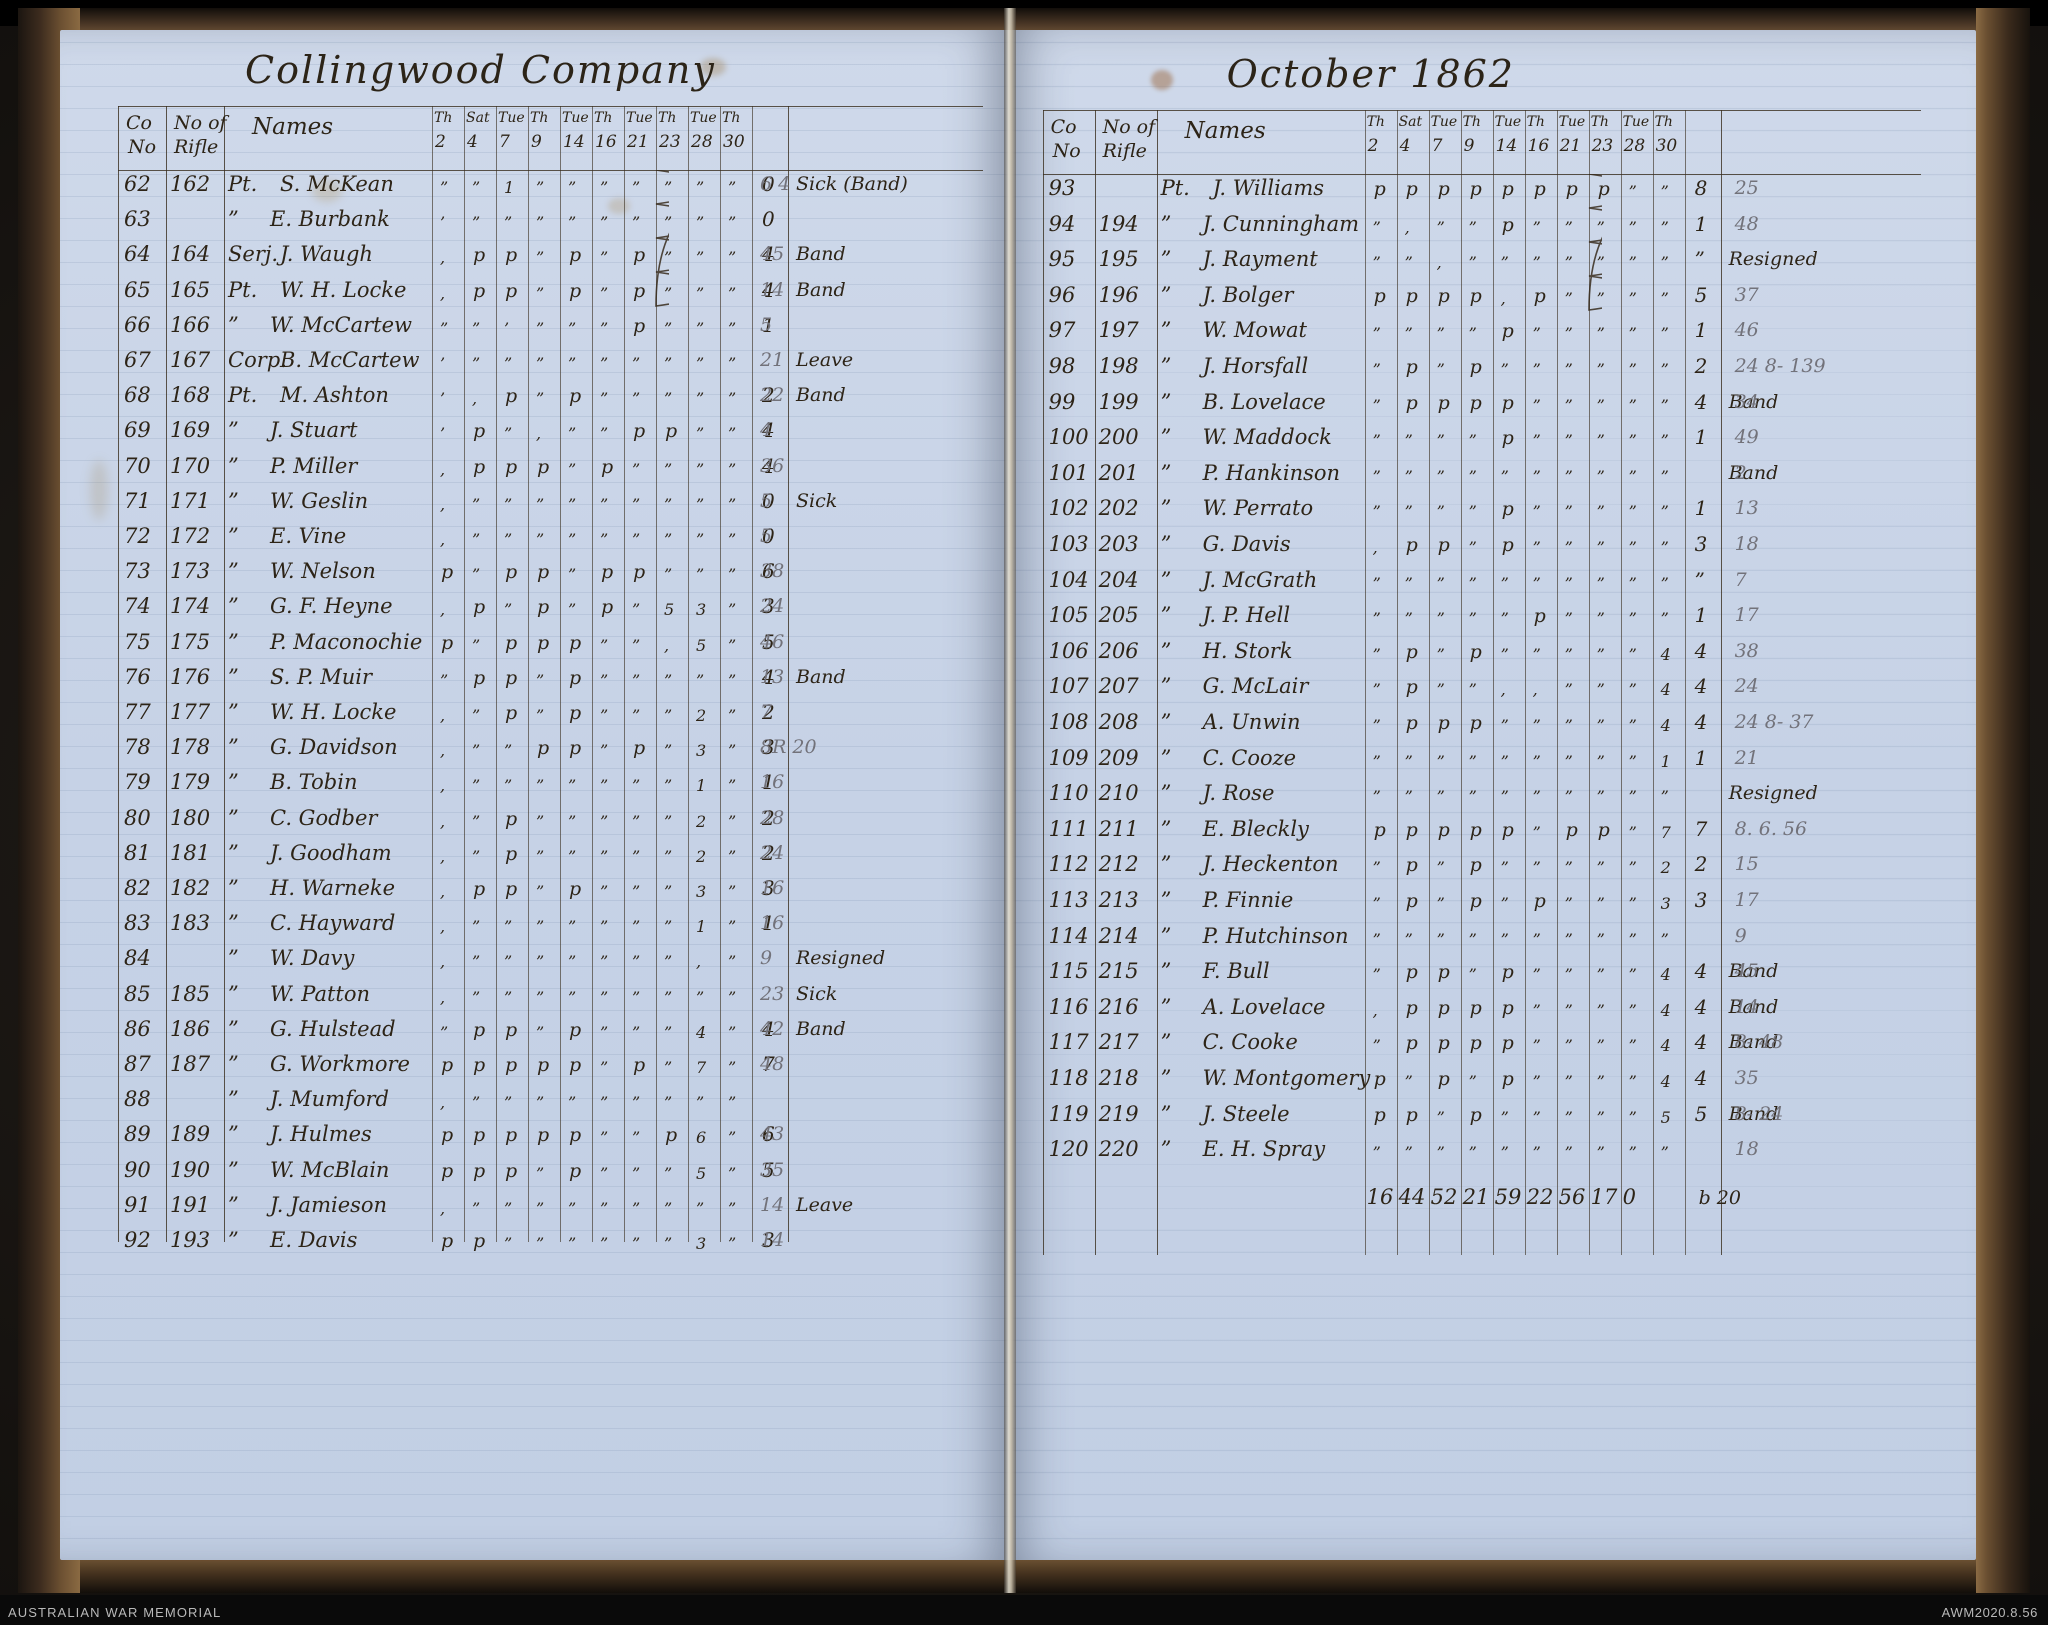 This screenshot has width=2048, height=1625. Describe the element at coordinates (768, 852) in the screenshot. I see `row-total: 2` at that location.